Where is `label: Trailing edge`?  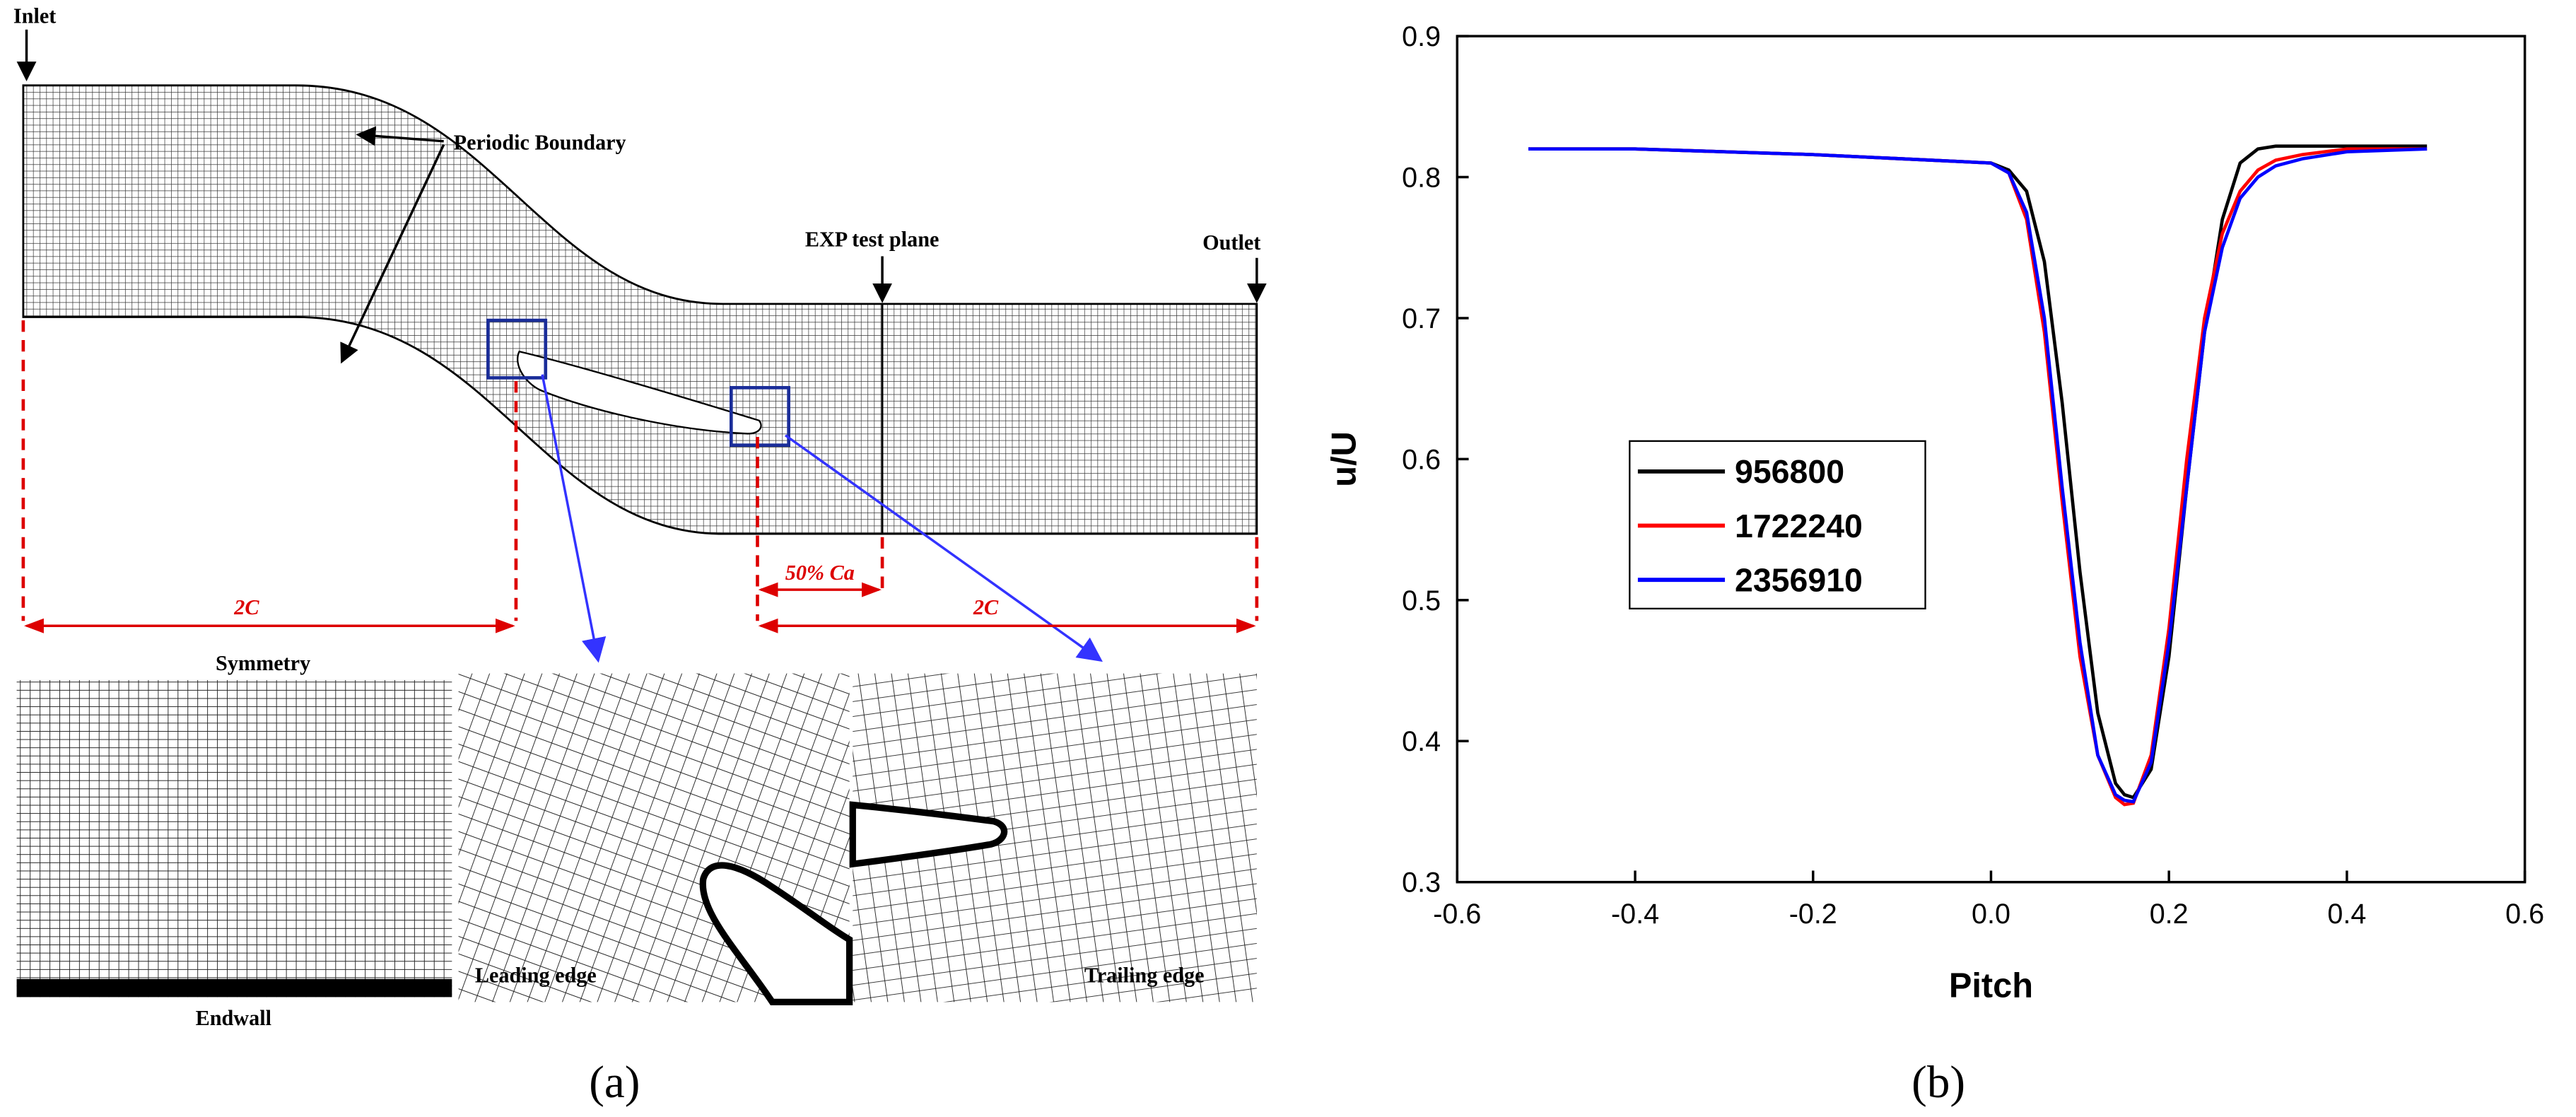 label: Trailing edge is located at coordinates (1144, 975).